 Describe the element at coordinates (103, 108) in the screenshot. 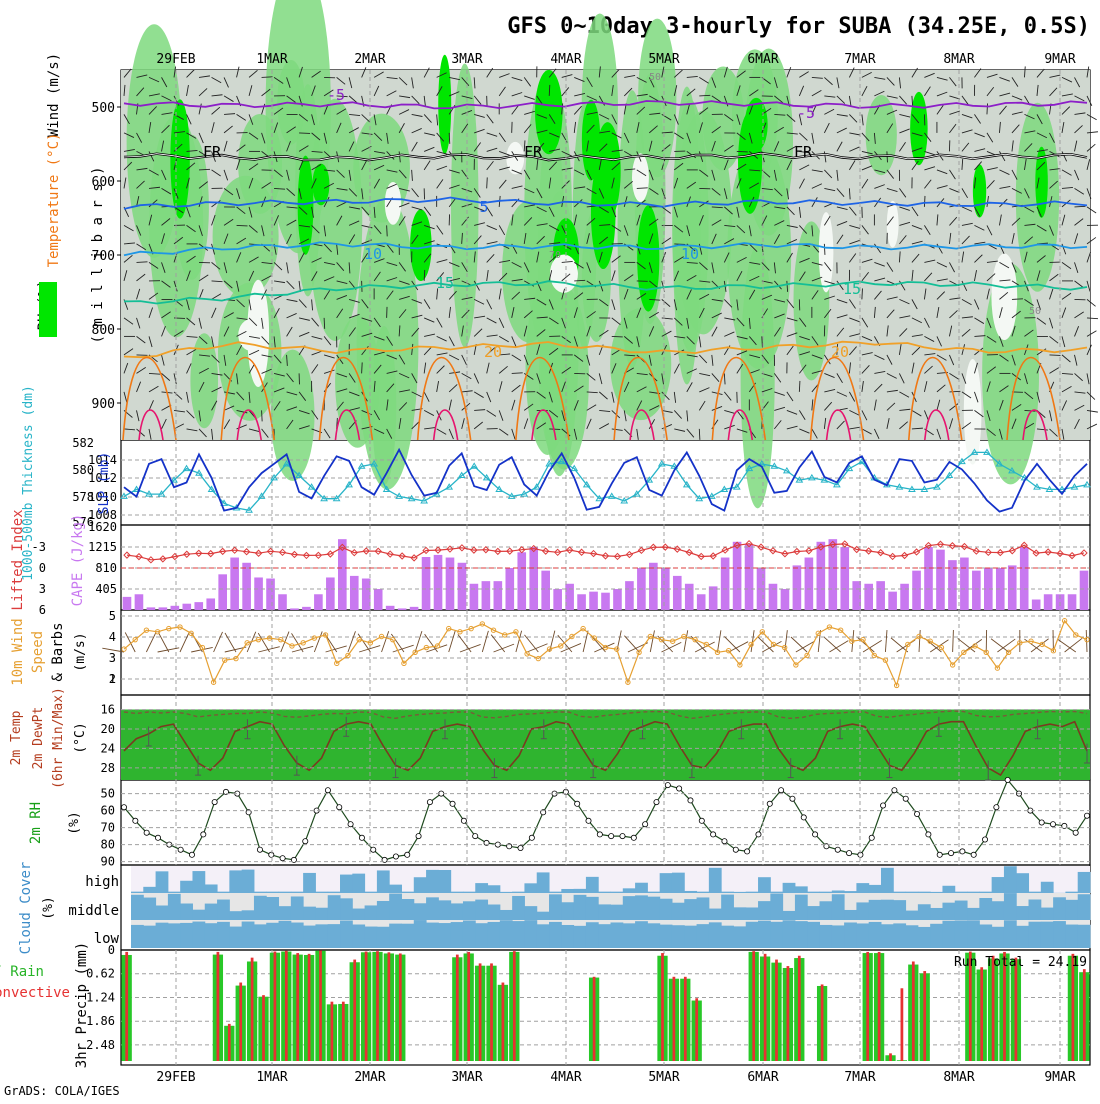

I see `pressure-tick: 500` at that location.